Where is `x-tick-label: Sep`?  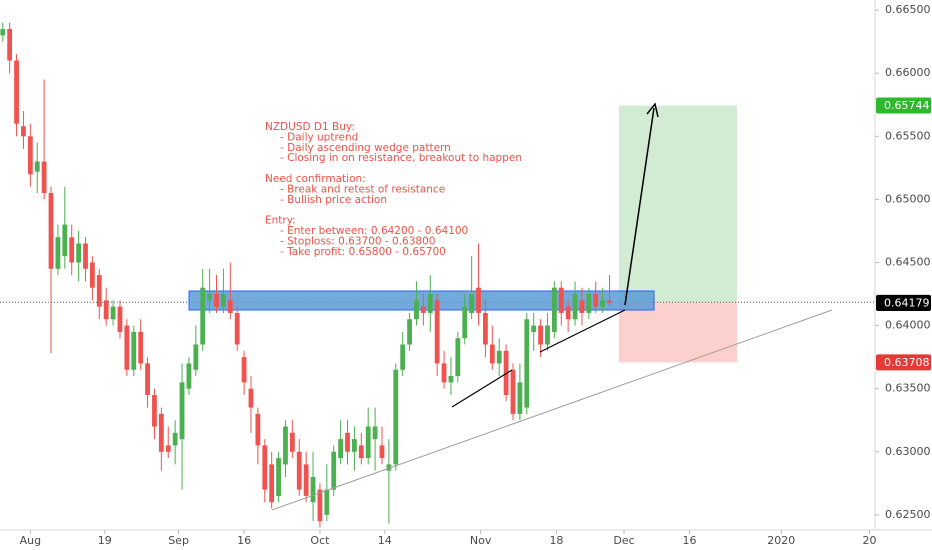 x-tick-label: Sep is located at coordinates (178, 540).